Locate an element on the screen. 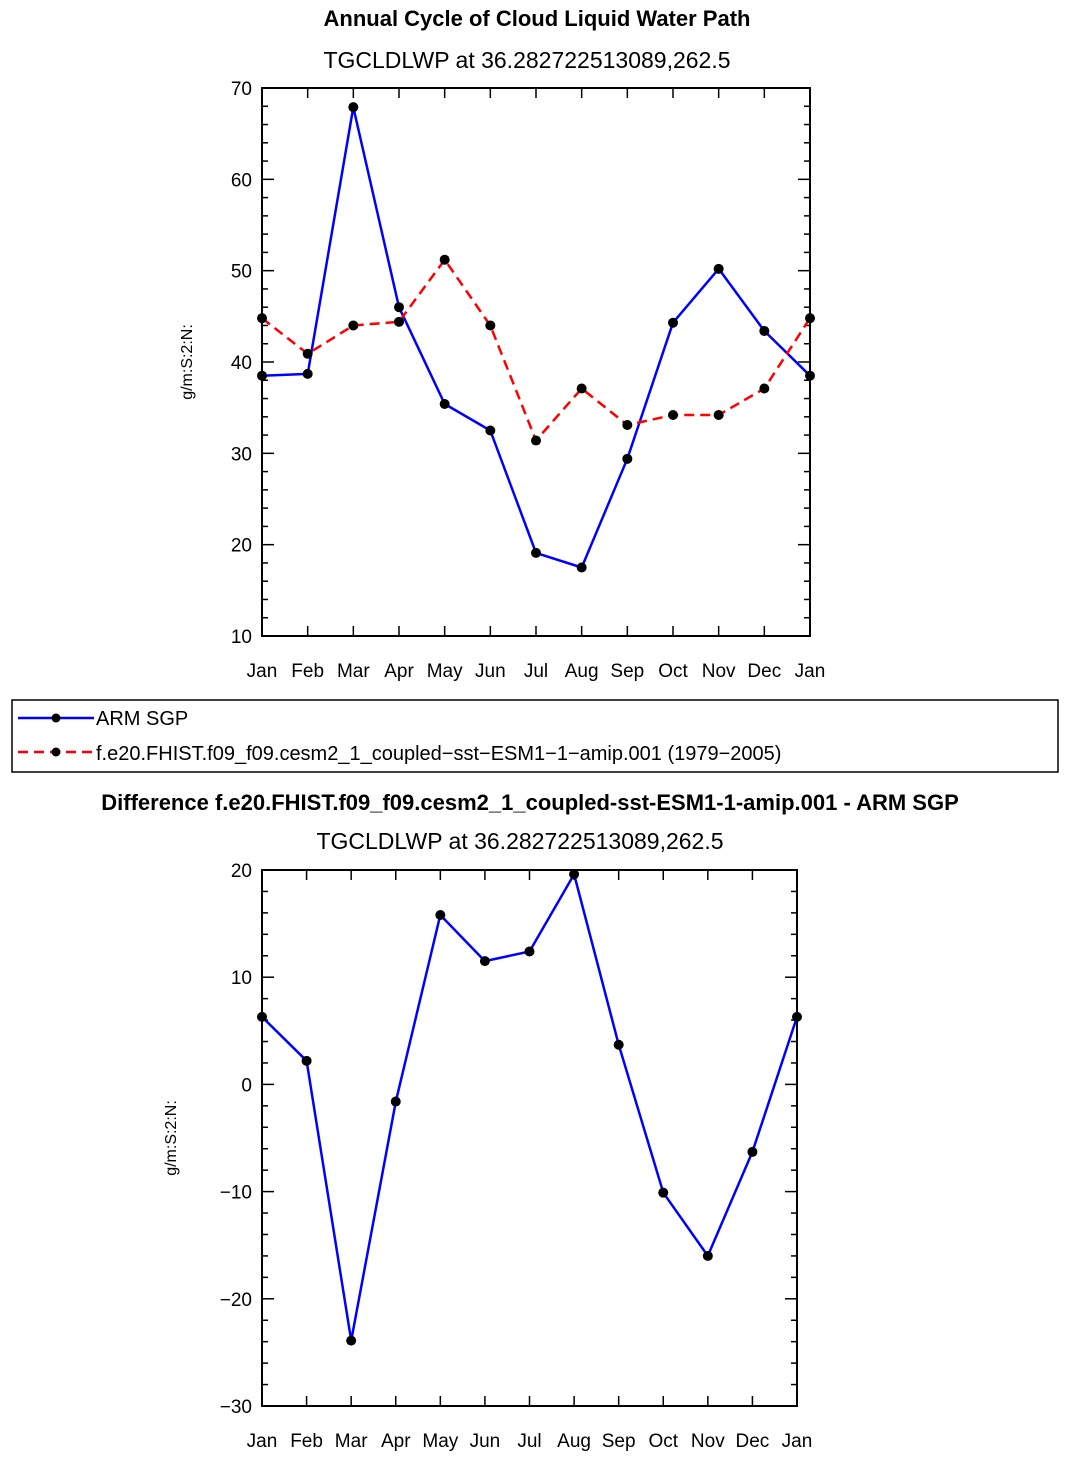  y-tick-label: −30 is located at coordinates (236, 1407).